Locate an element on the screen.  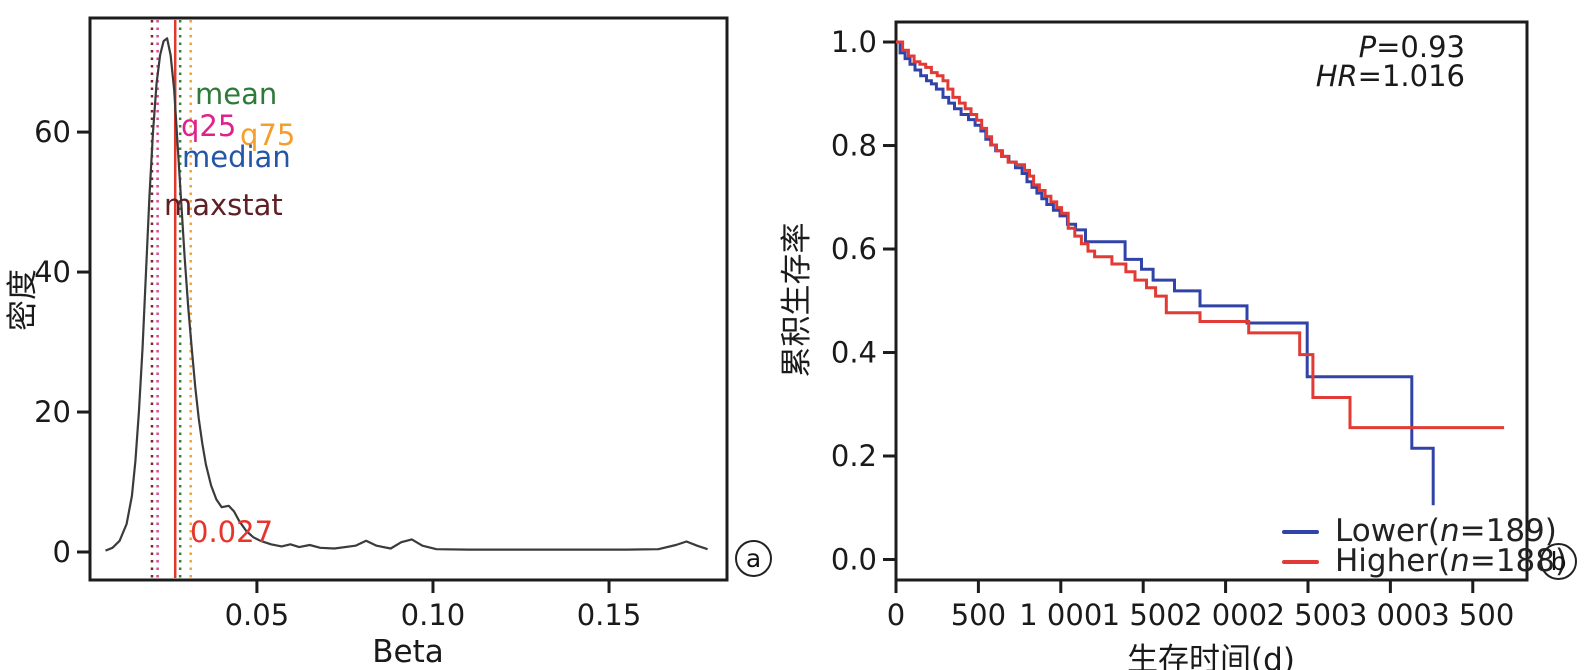
svg-text: 2 500 is located at coordinates (1307, 615).